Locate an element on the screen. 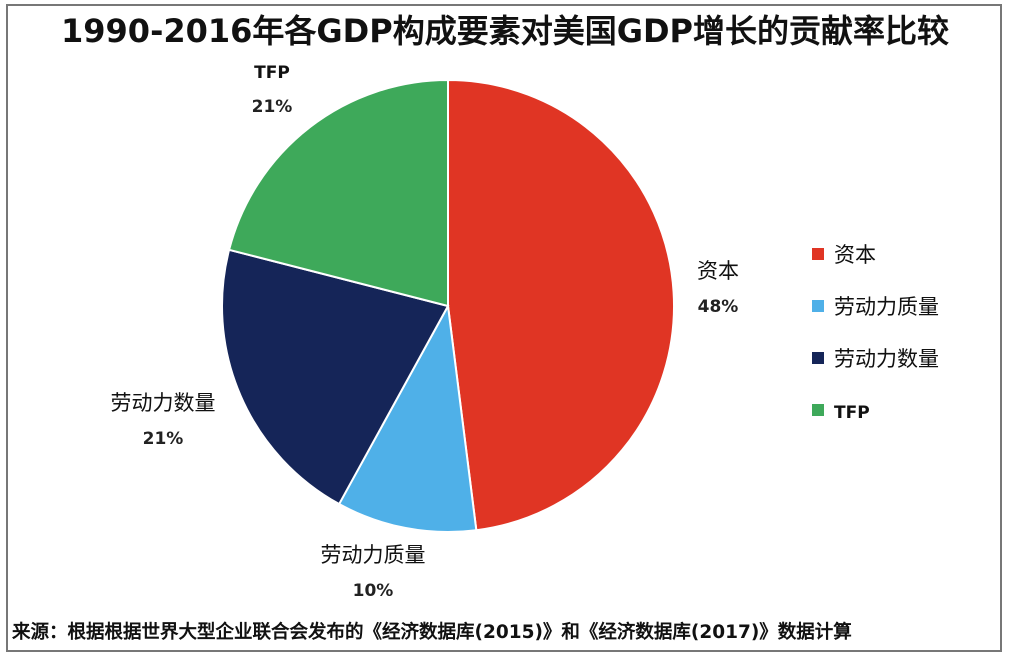 The height and width of the screenshot is (660, 1010). slice-percent-label: 48% is located at coordinates (718, 307).